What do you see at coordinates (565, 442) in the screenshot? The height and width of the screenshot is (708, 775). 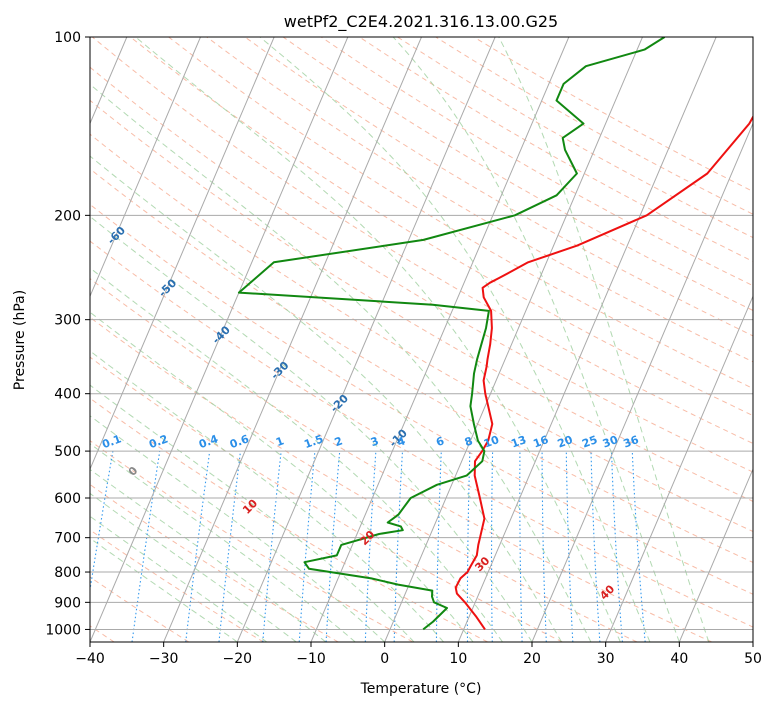 I see `mixing-ratio-label: 20` at bounding box center [565, 442].